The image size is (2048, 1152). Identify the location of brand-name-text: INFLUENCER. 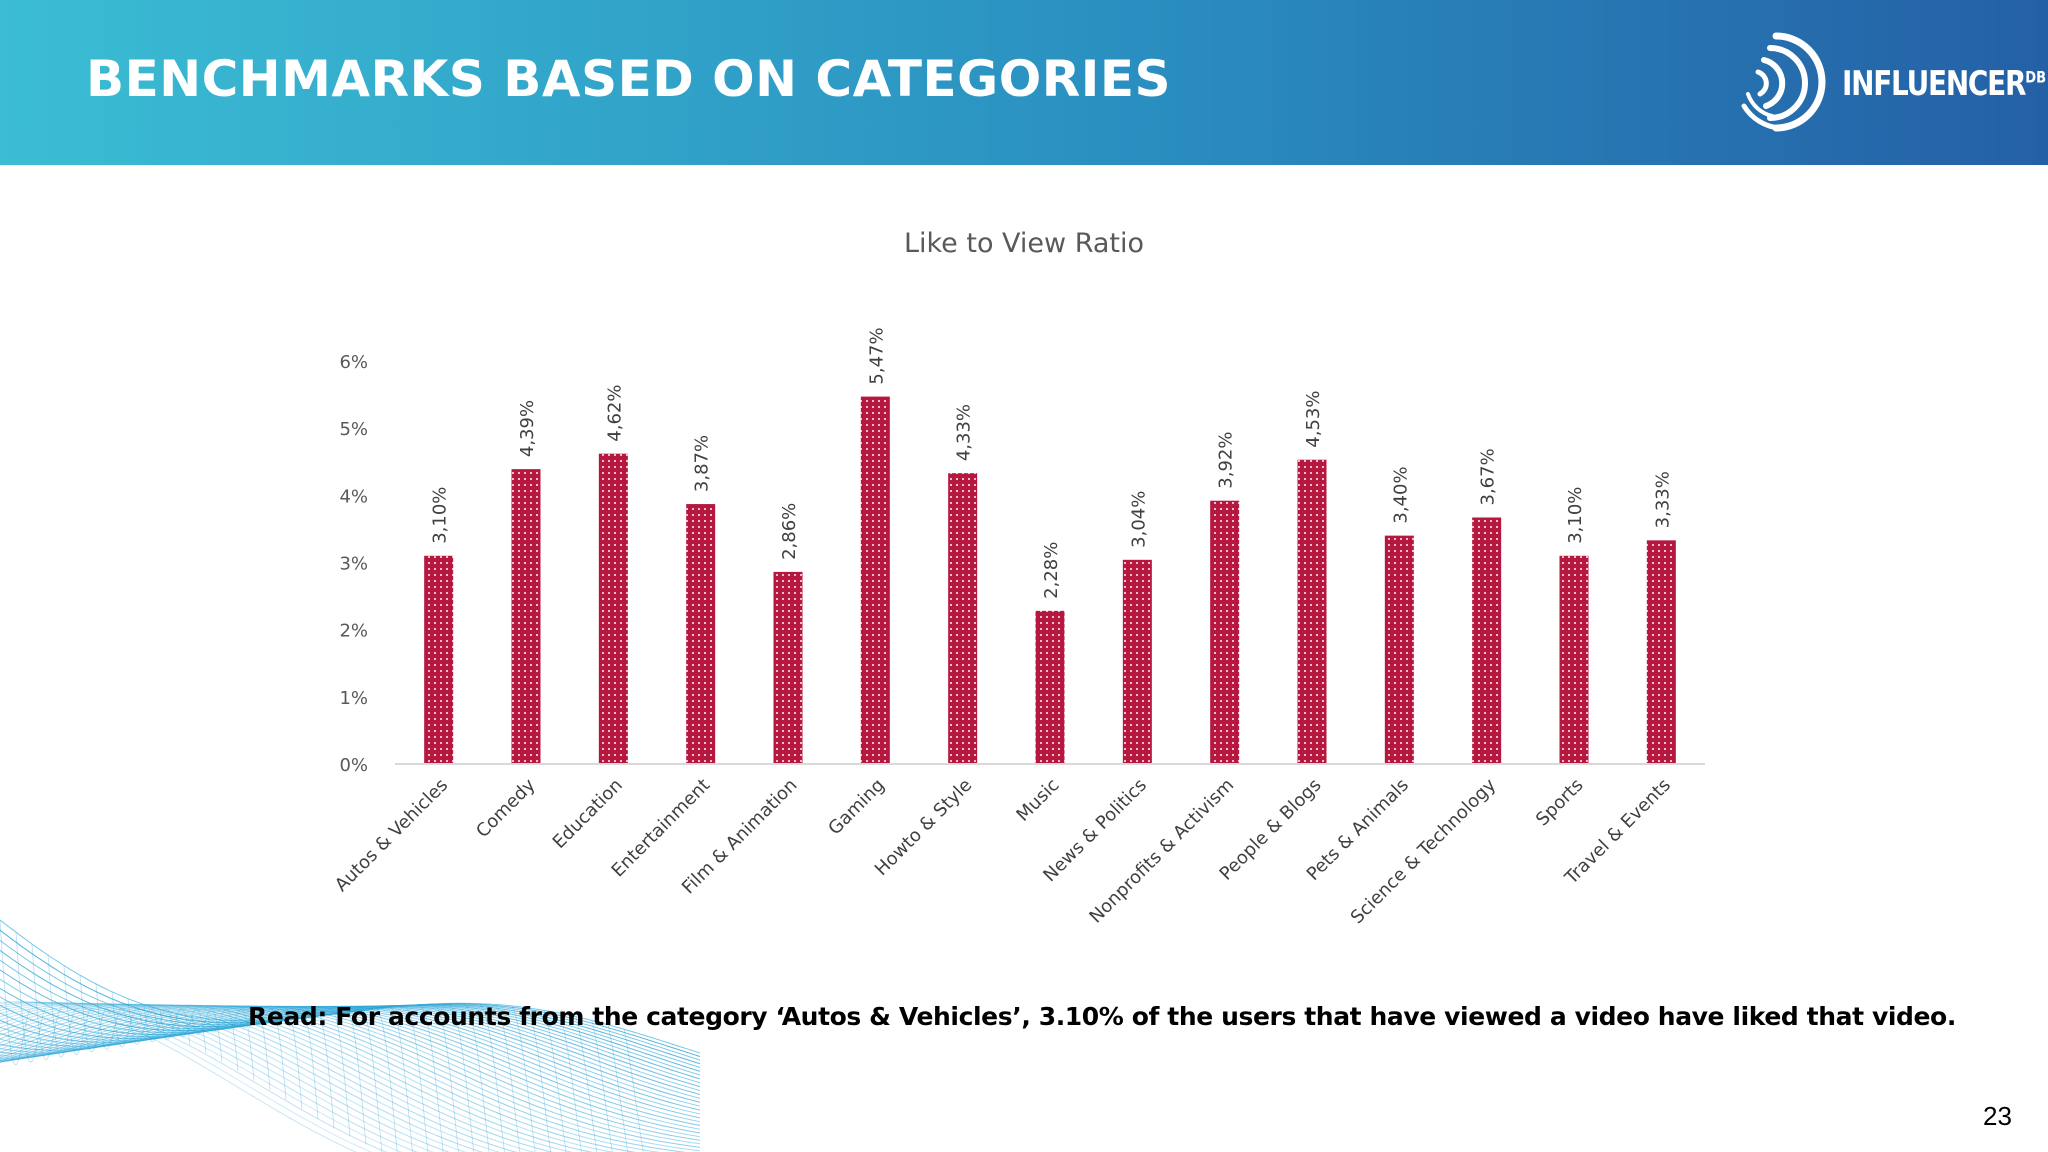
(1934, 84).